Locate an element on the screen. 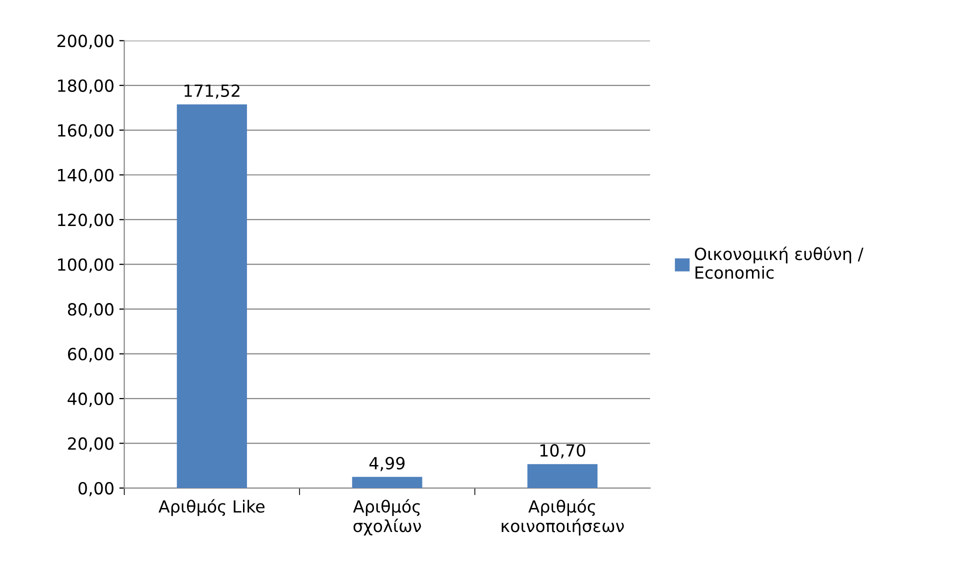 Image resolution: width=956 pixels, height=581 pixels. y-tick-label: 40,00 is located at coordinates (91, 399).